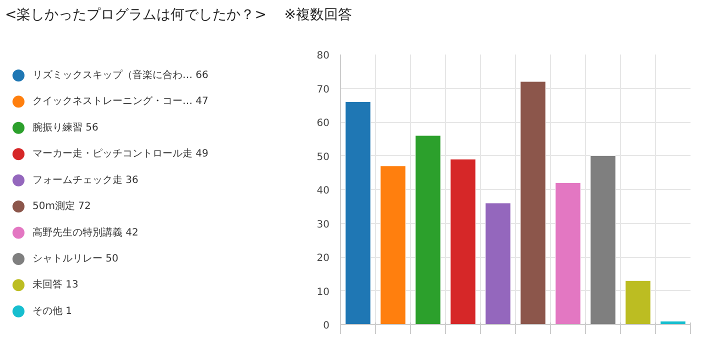 This screenshot has width=704, height=343. Describe the element at coordinates (120, 74) in the screenshot. I see `legend-label: リズミックスキップ（音楽に合わ… 66` at that location.